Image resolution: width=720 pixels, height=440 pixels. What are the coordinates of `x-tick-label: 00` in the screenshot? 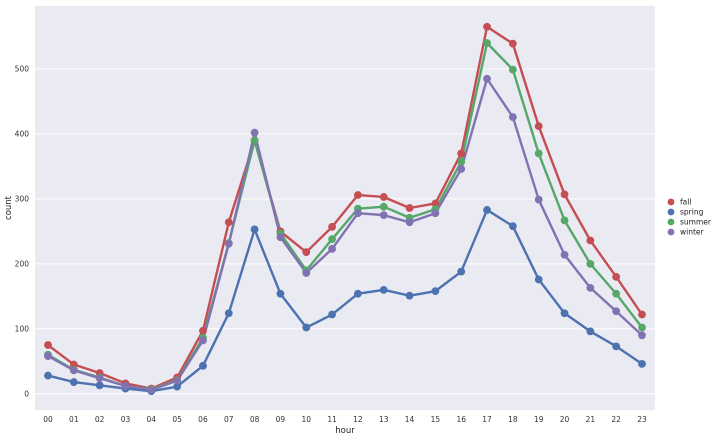 It's located at (48, 419).